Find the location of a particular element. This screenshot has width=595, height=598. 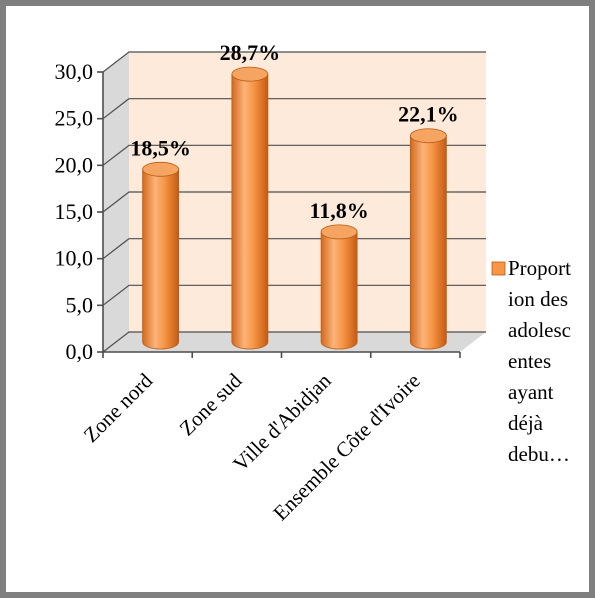

data-label: 11,8% is located at coordinates (338, 210).